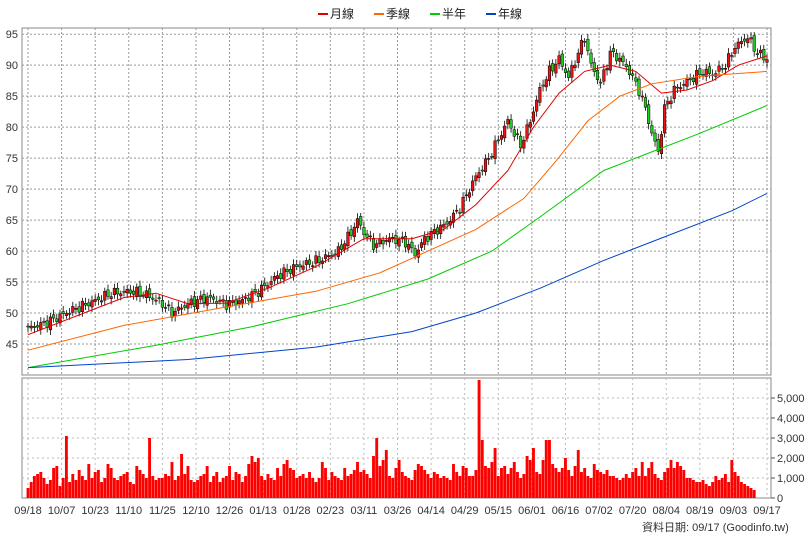 The width and height of the screenshot is (808, 545). What do you see at coordinates (465, 511) in the screenshot?
I see `x-tick-label: 04/29` at bounding box center [465, 511].